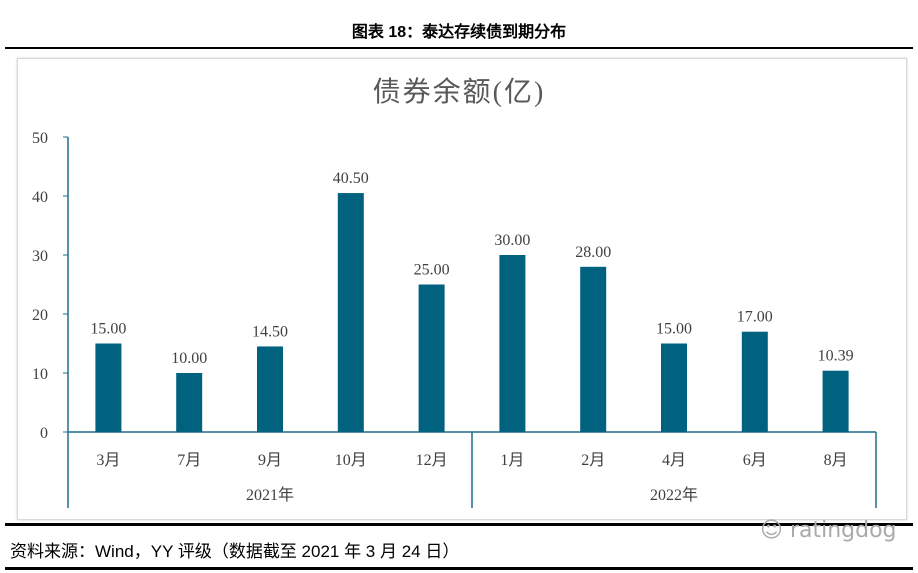 This screenshot has width=918, height=573. I want to click on x-tick-label: 2月, so click(593, 460).